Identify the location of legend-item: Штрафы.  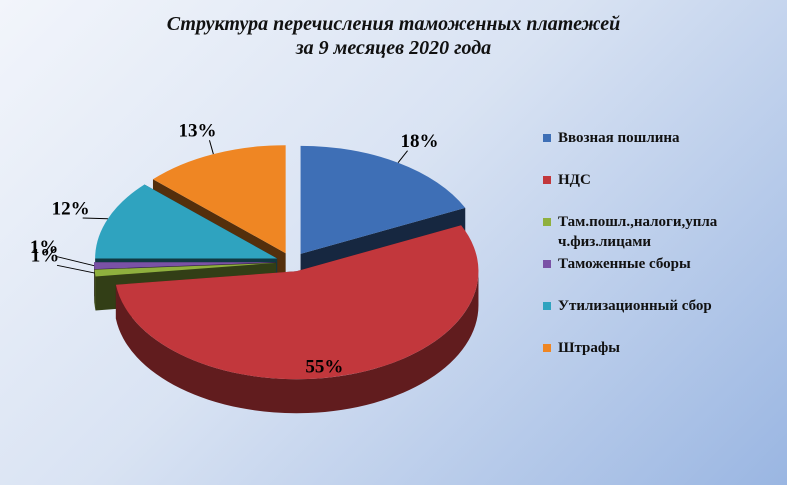
(630, 359).